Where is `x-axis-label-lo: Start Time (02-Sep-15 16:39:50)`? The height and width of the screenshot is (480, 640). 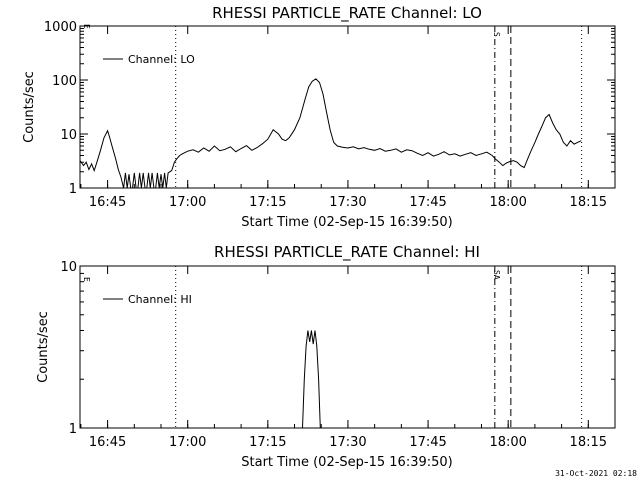 x-axis-label-lo: Start Time (02-Sep-15 16:39:50) is located at coordinates (346, 222).